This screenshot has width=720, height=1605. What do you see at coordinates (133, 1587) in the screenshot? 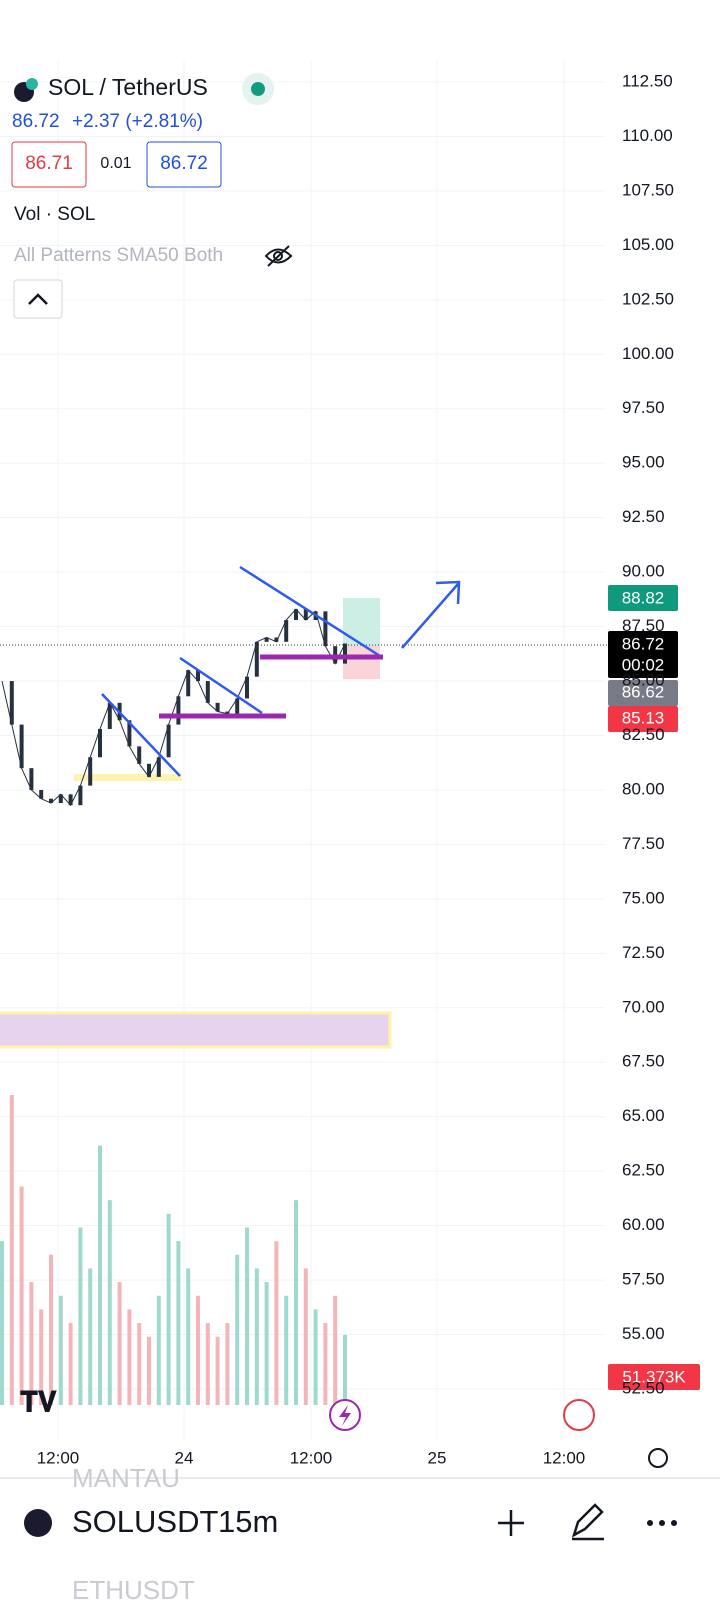
I see `next-symbol: ETHUSDT` at bounding box center [133, 1587].